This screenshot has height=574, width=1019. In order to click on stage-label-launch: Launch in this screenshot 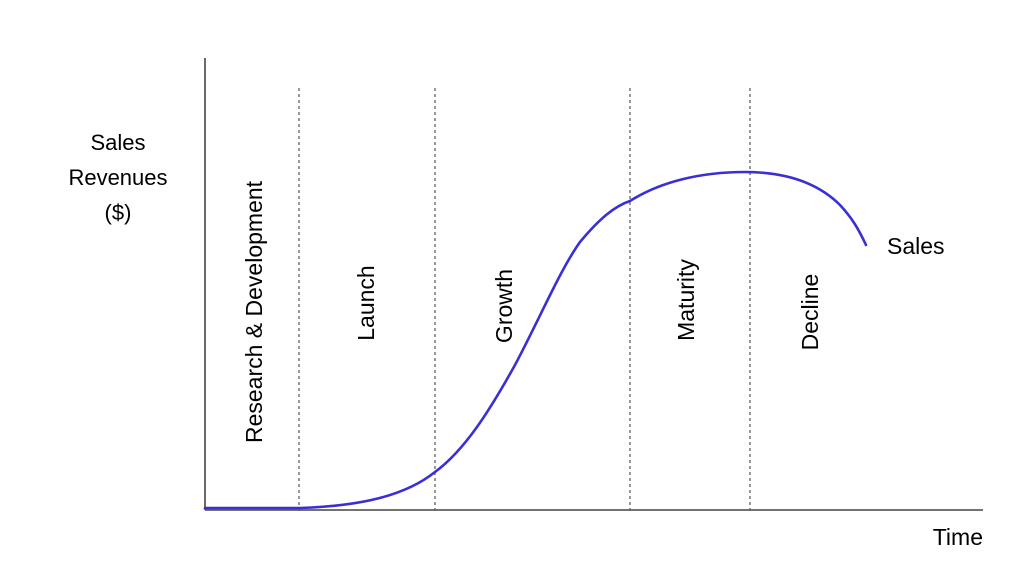, I will do `click(366, 302)`.